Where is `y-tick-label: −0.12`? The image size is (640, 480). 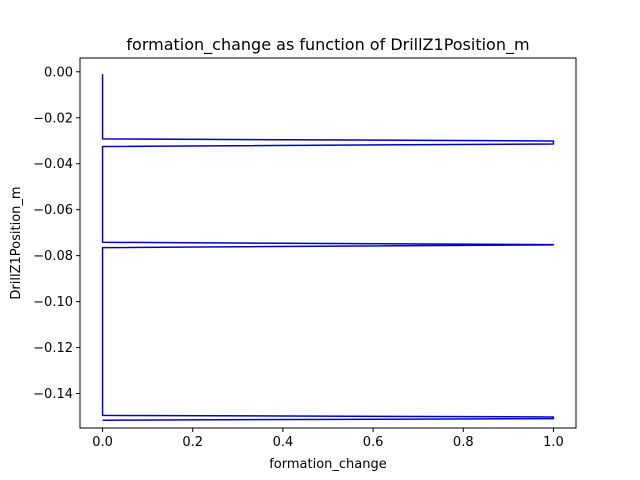
y-tick-label: −0.12 is located at coordinates (53, 348).